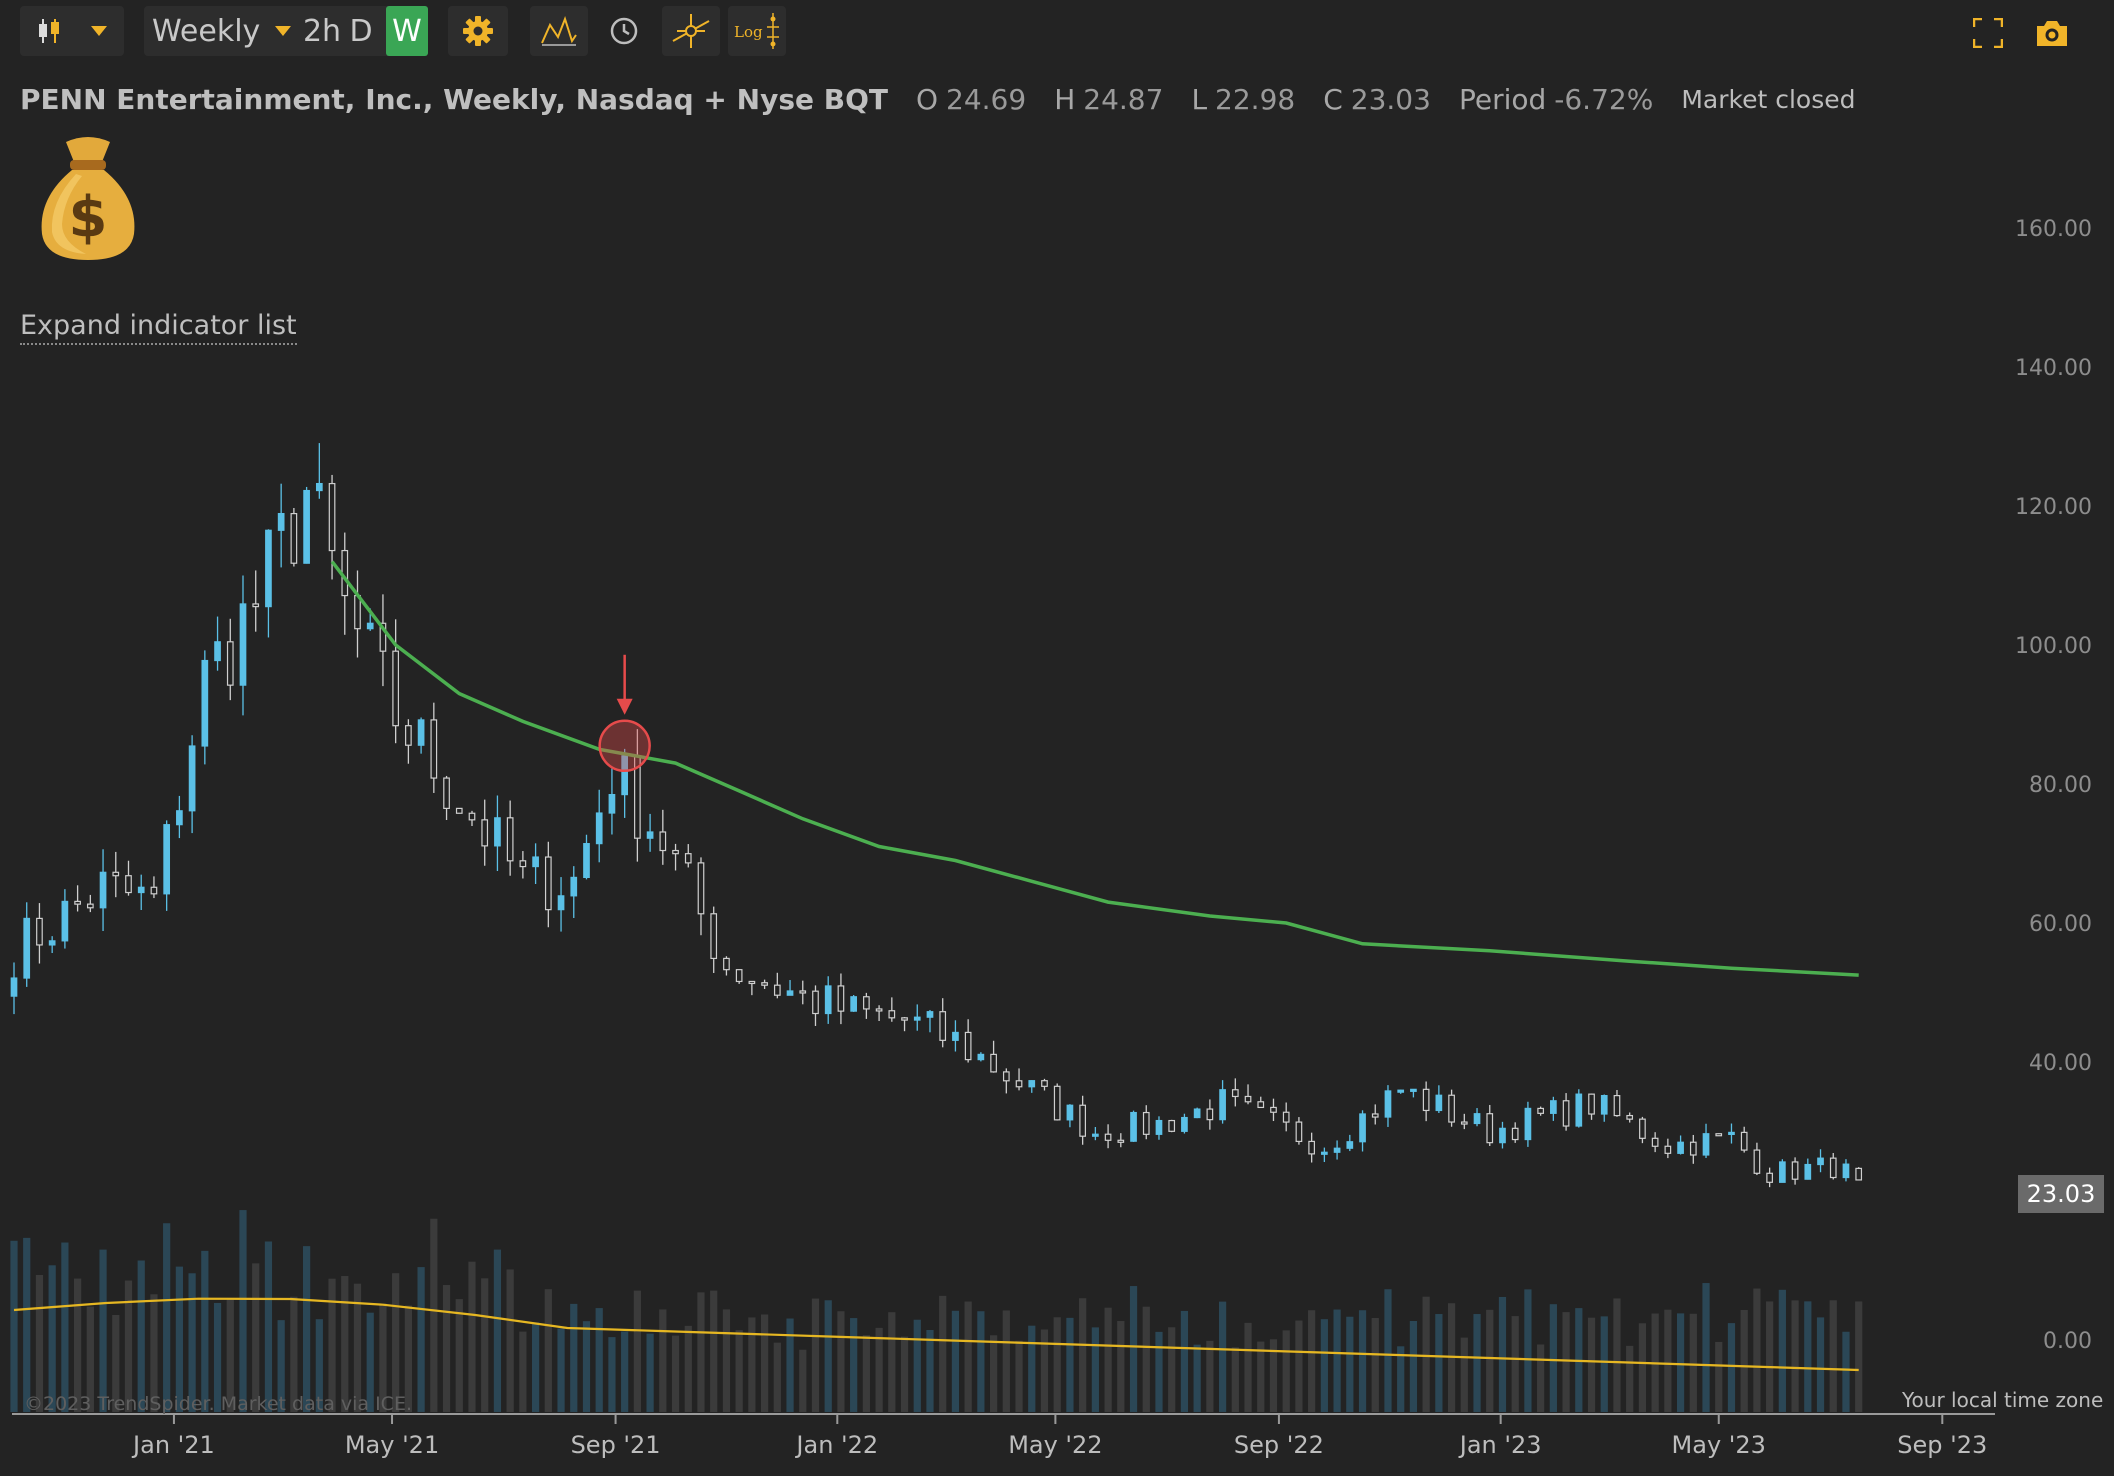 The width and height of the screenshot is (2114, 1476). What do you see at coordinates (158, 327) in the screenshot?
I see `expand-indicator-list-link: Expand indicator list` at bounding box center [158, 327].